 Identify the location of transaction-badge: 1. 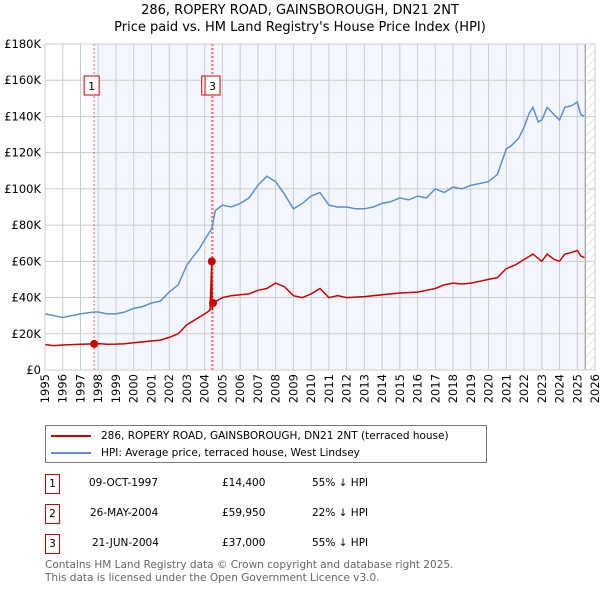
(52, 484).